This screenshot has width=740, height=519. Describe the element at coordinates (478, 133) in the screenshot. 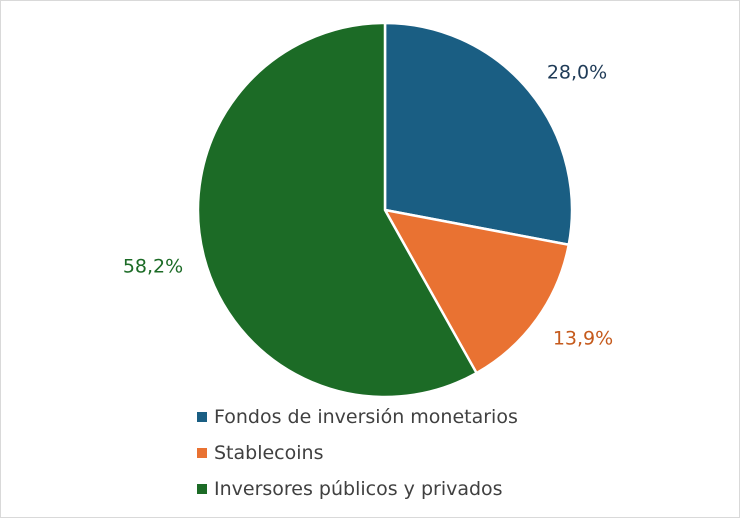

I see `pie-slice-fondos` at that location.